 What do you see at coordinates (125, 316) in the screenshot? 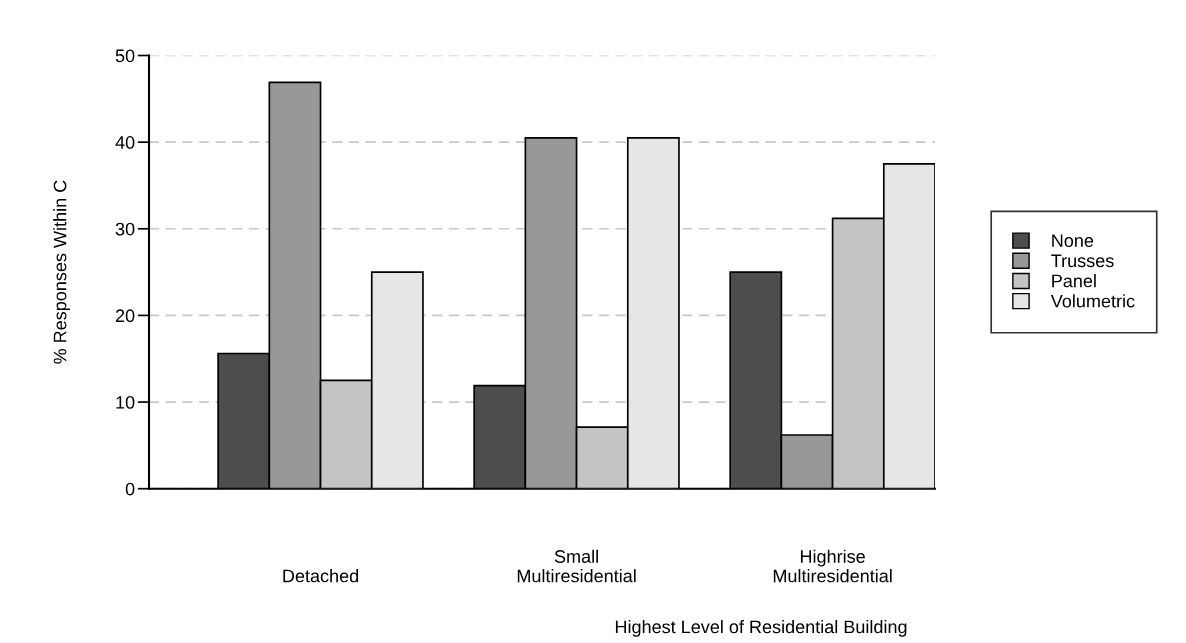
I see `y-tick-label: 20` at bounding box center [125, 316].